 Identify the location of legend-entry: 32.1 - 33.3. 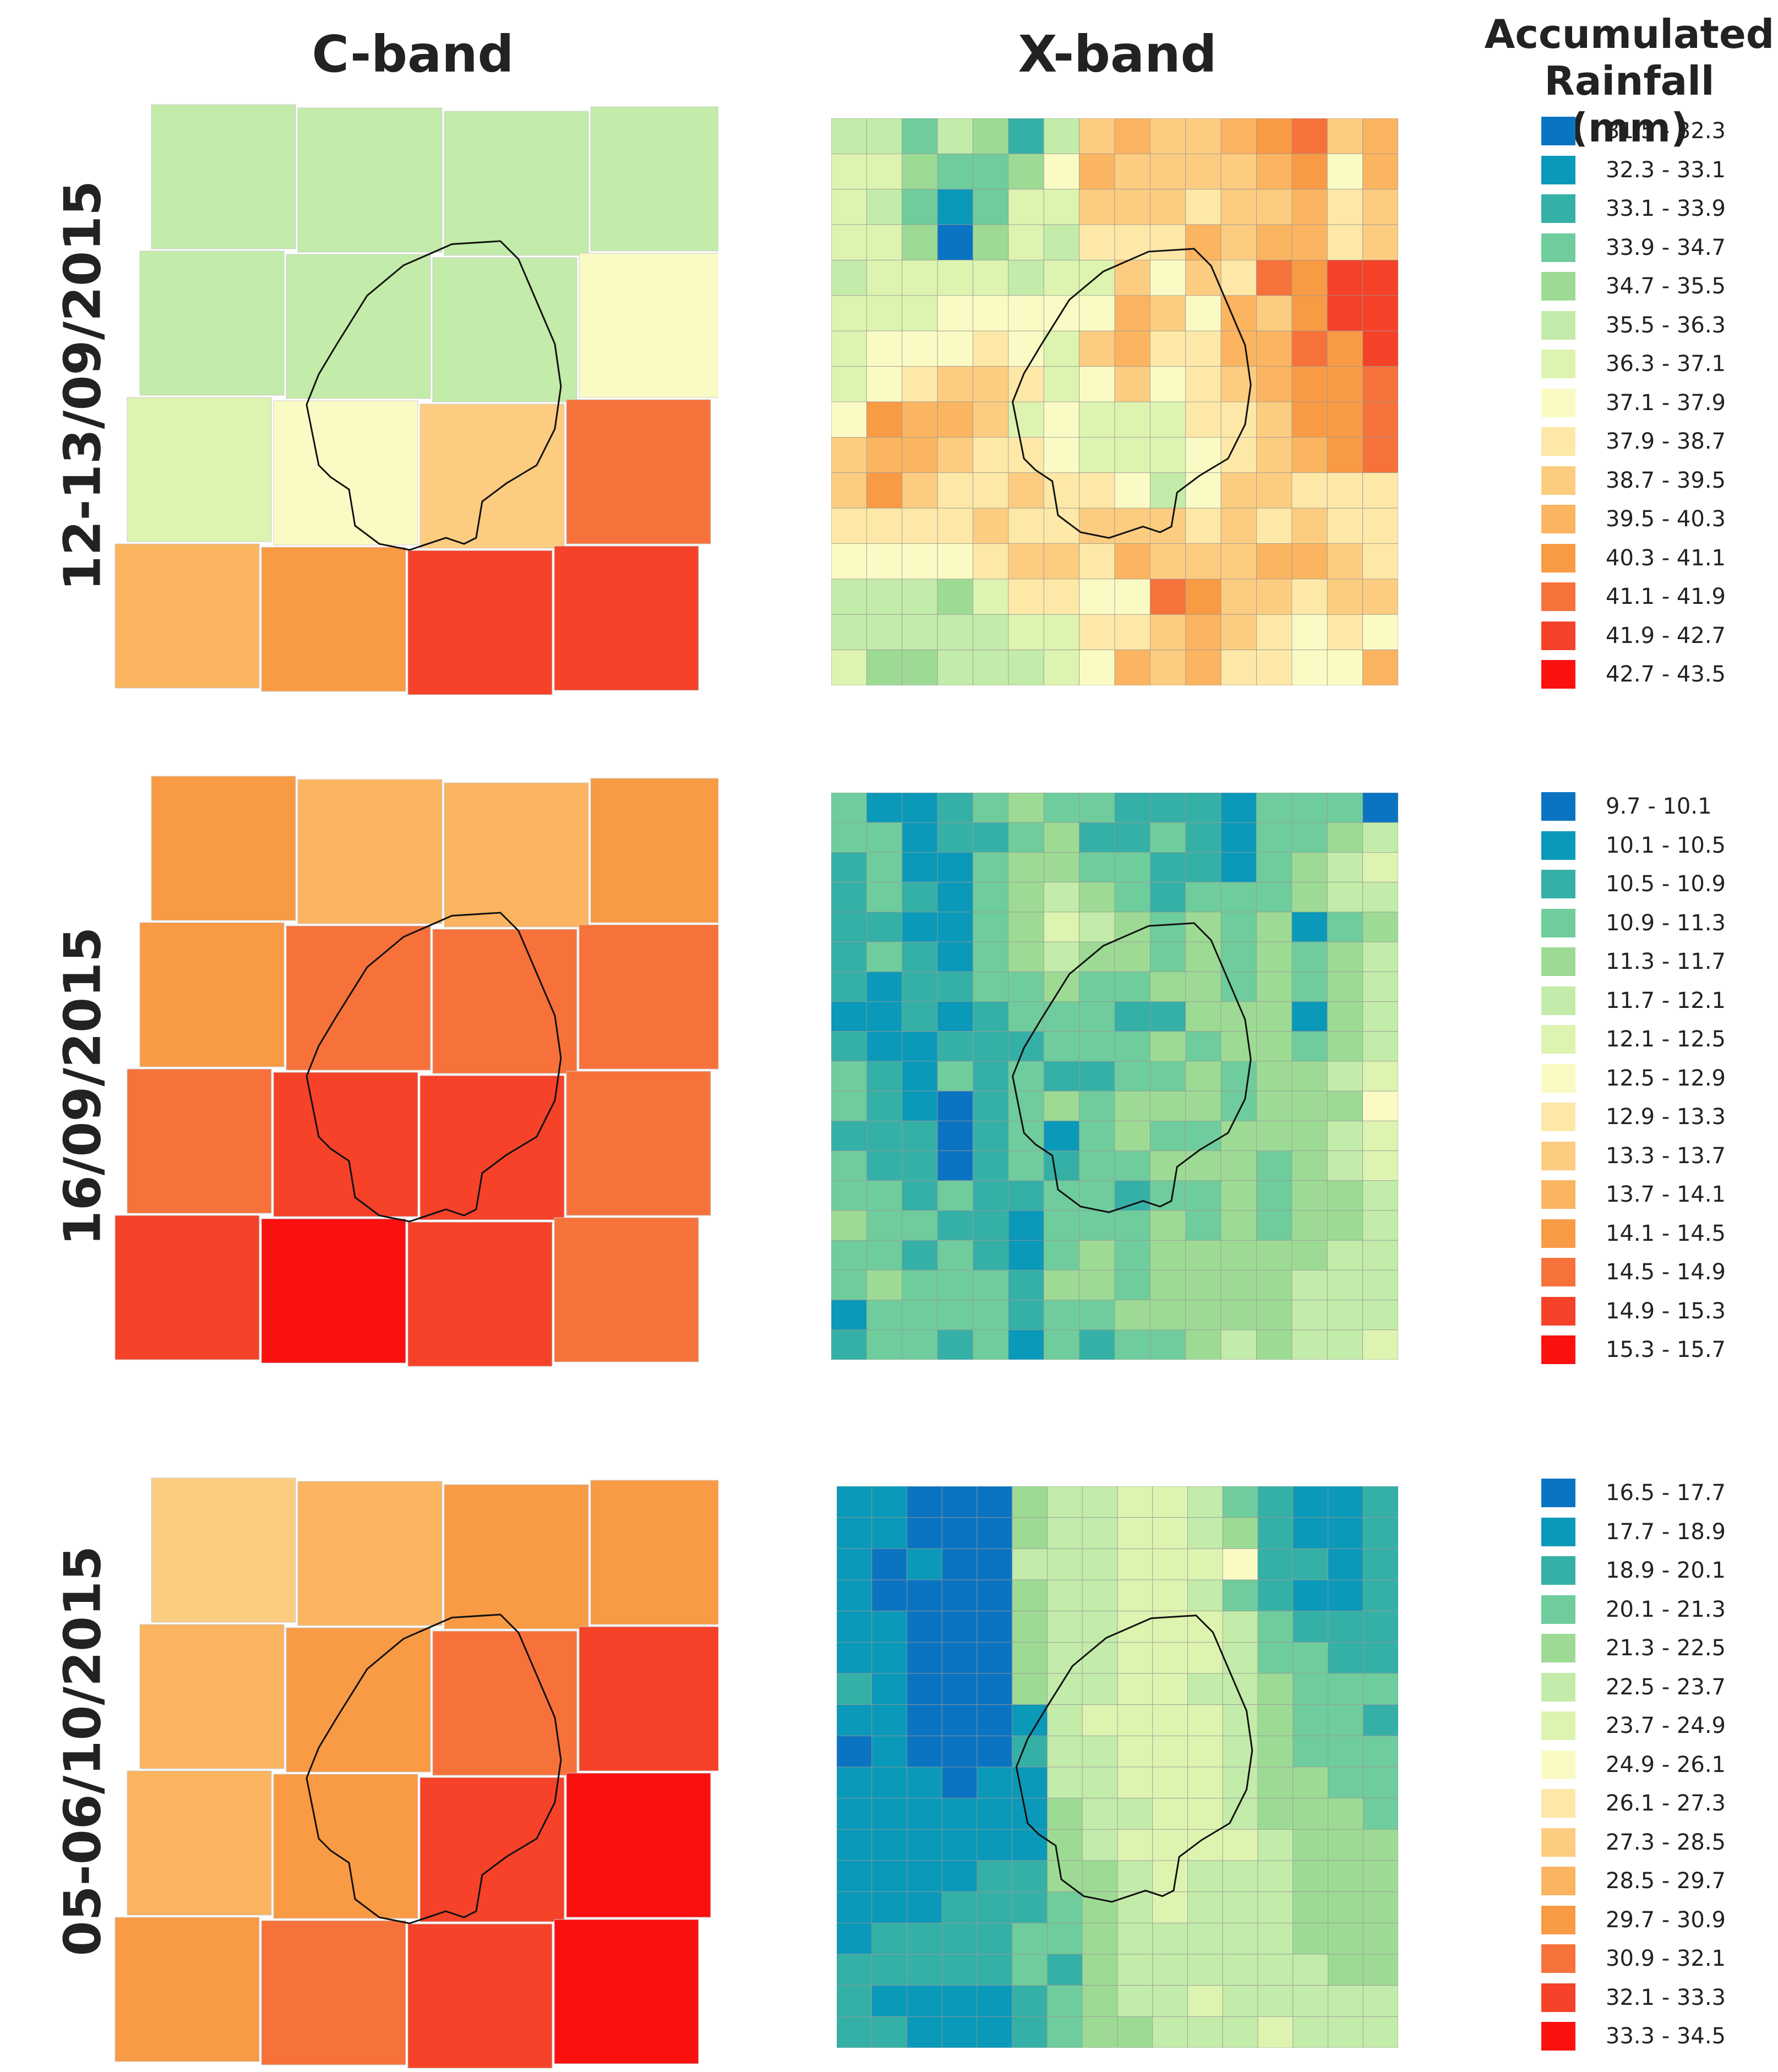
(1633, 1998).